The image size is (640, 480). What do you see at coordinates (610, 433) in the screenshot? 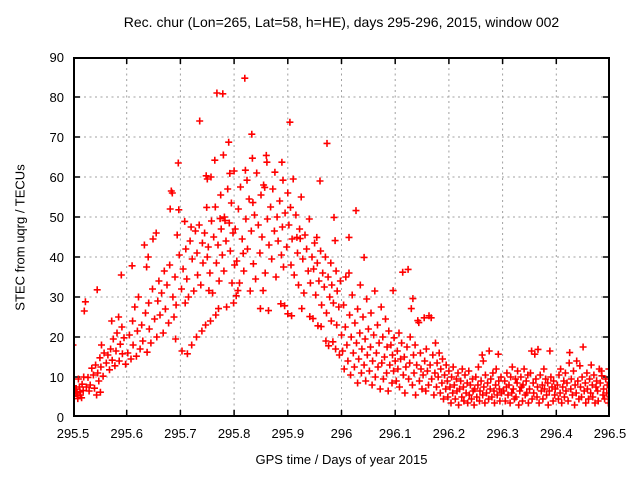
I see `x-tick-label: 296.5` at bounding box center [610, 433].